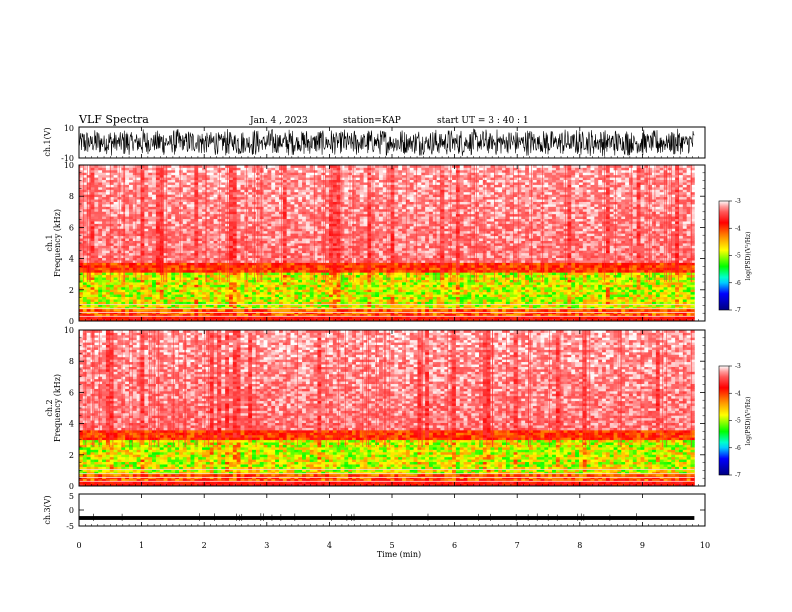  I want to click on ch1-waveform-line, so click(386, 142).